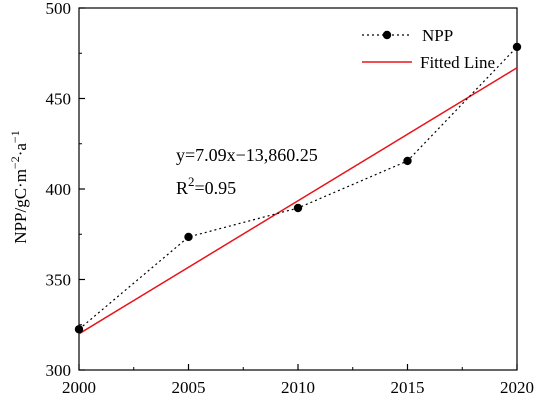  Describe the element at coordinates (437, 35) in the screenshot. I see `legend-npp-label: NPP` at that location.